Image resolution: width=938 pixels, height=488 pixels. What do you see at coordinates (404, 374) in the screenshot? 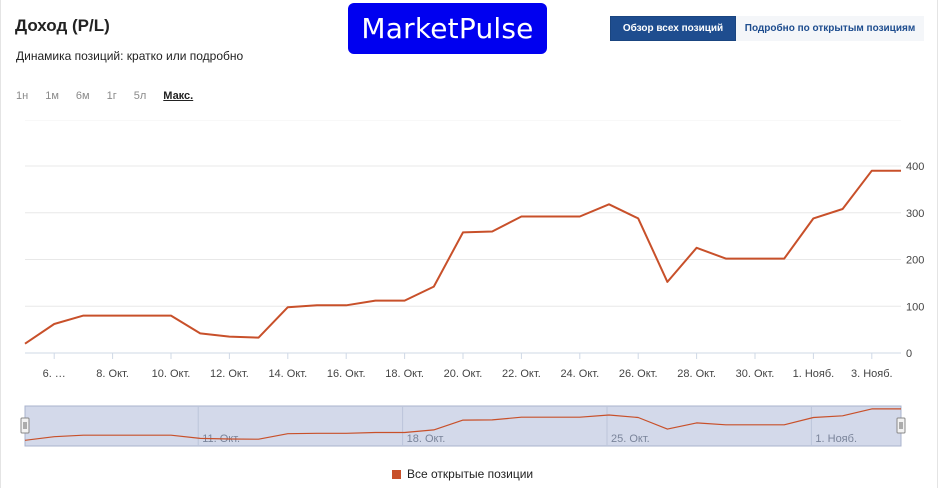
I see `x-tick-label: 18. Окт.` at bounding box center [404, 374].